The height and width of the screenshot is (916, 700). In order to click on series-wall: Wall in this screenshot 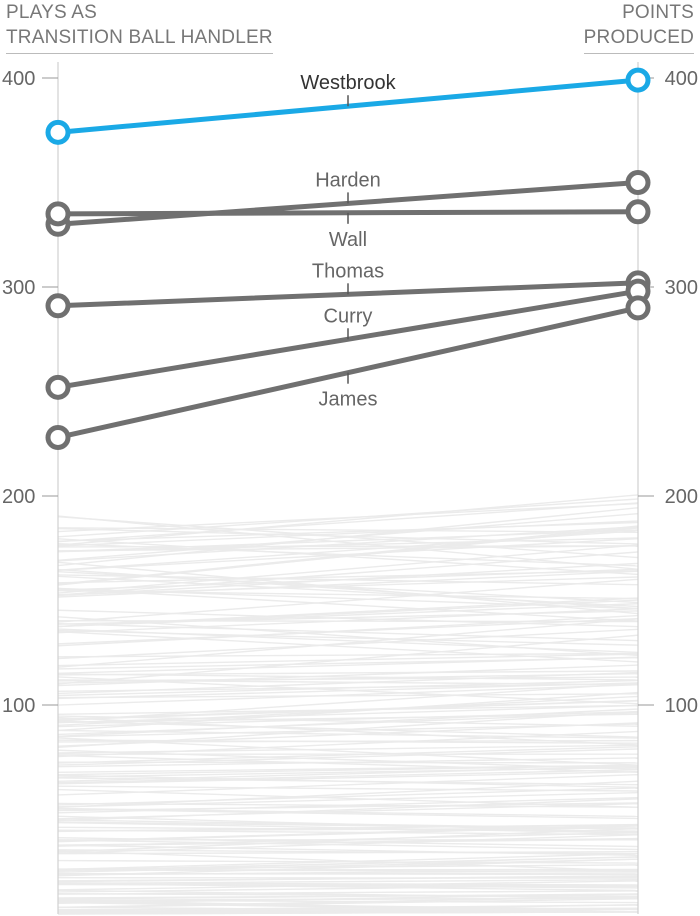, I will do `click(348, 225)`.